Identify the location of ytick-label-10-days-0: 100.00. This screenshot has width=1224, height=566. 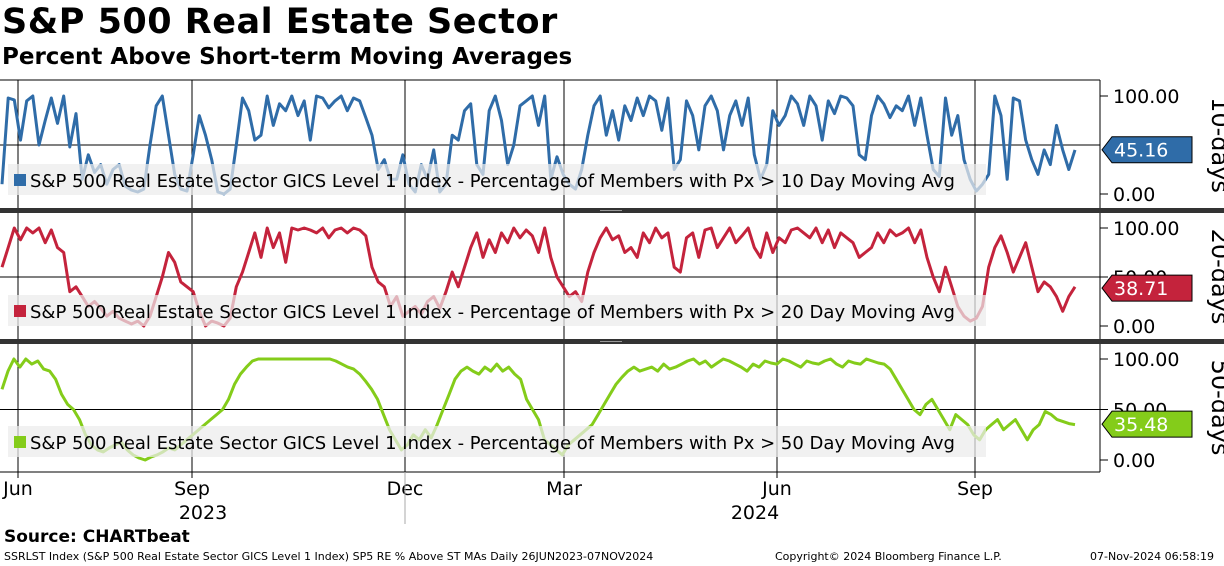
(1146, 97).